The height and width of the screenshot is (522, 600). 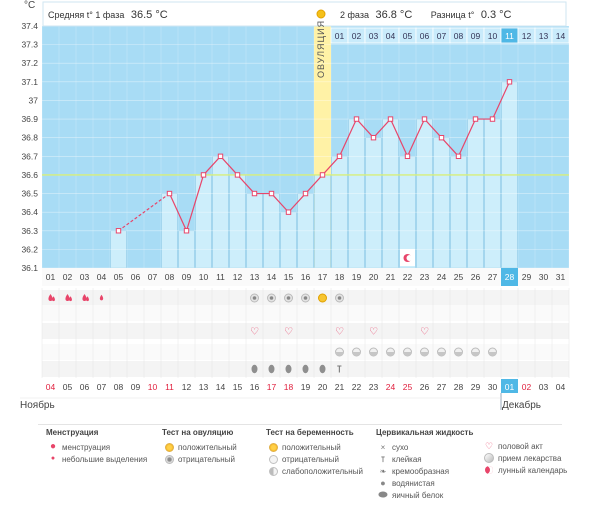 What do you see at coordinates (102, 277) in the screenshot?
I see `cycle-day-label: 04` at bounding box center [102, 277].